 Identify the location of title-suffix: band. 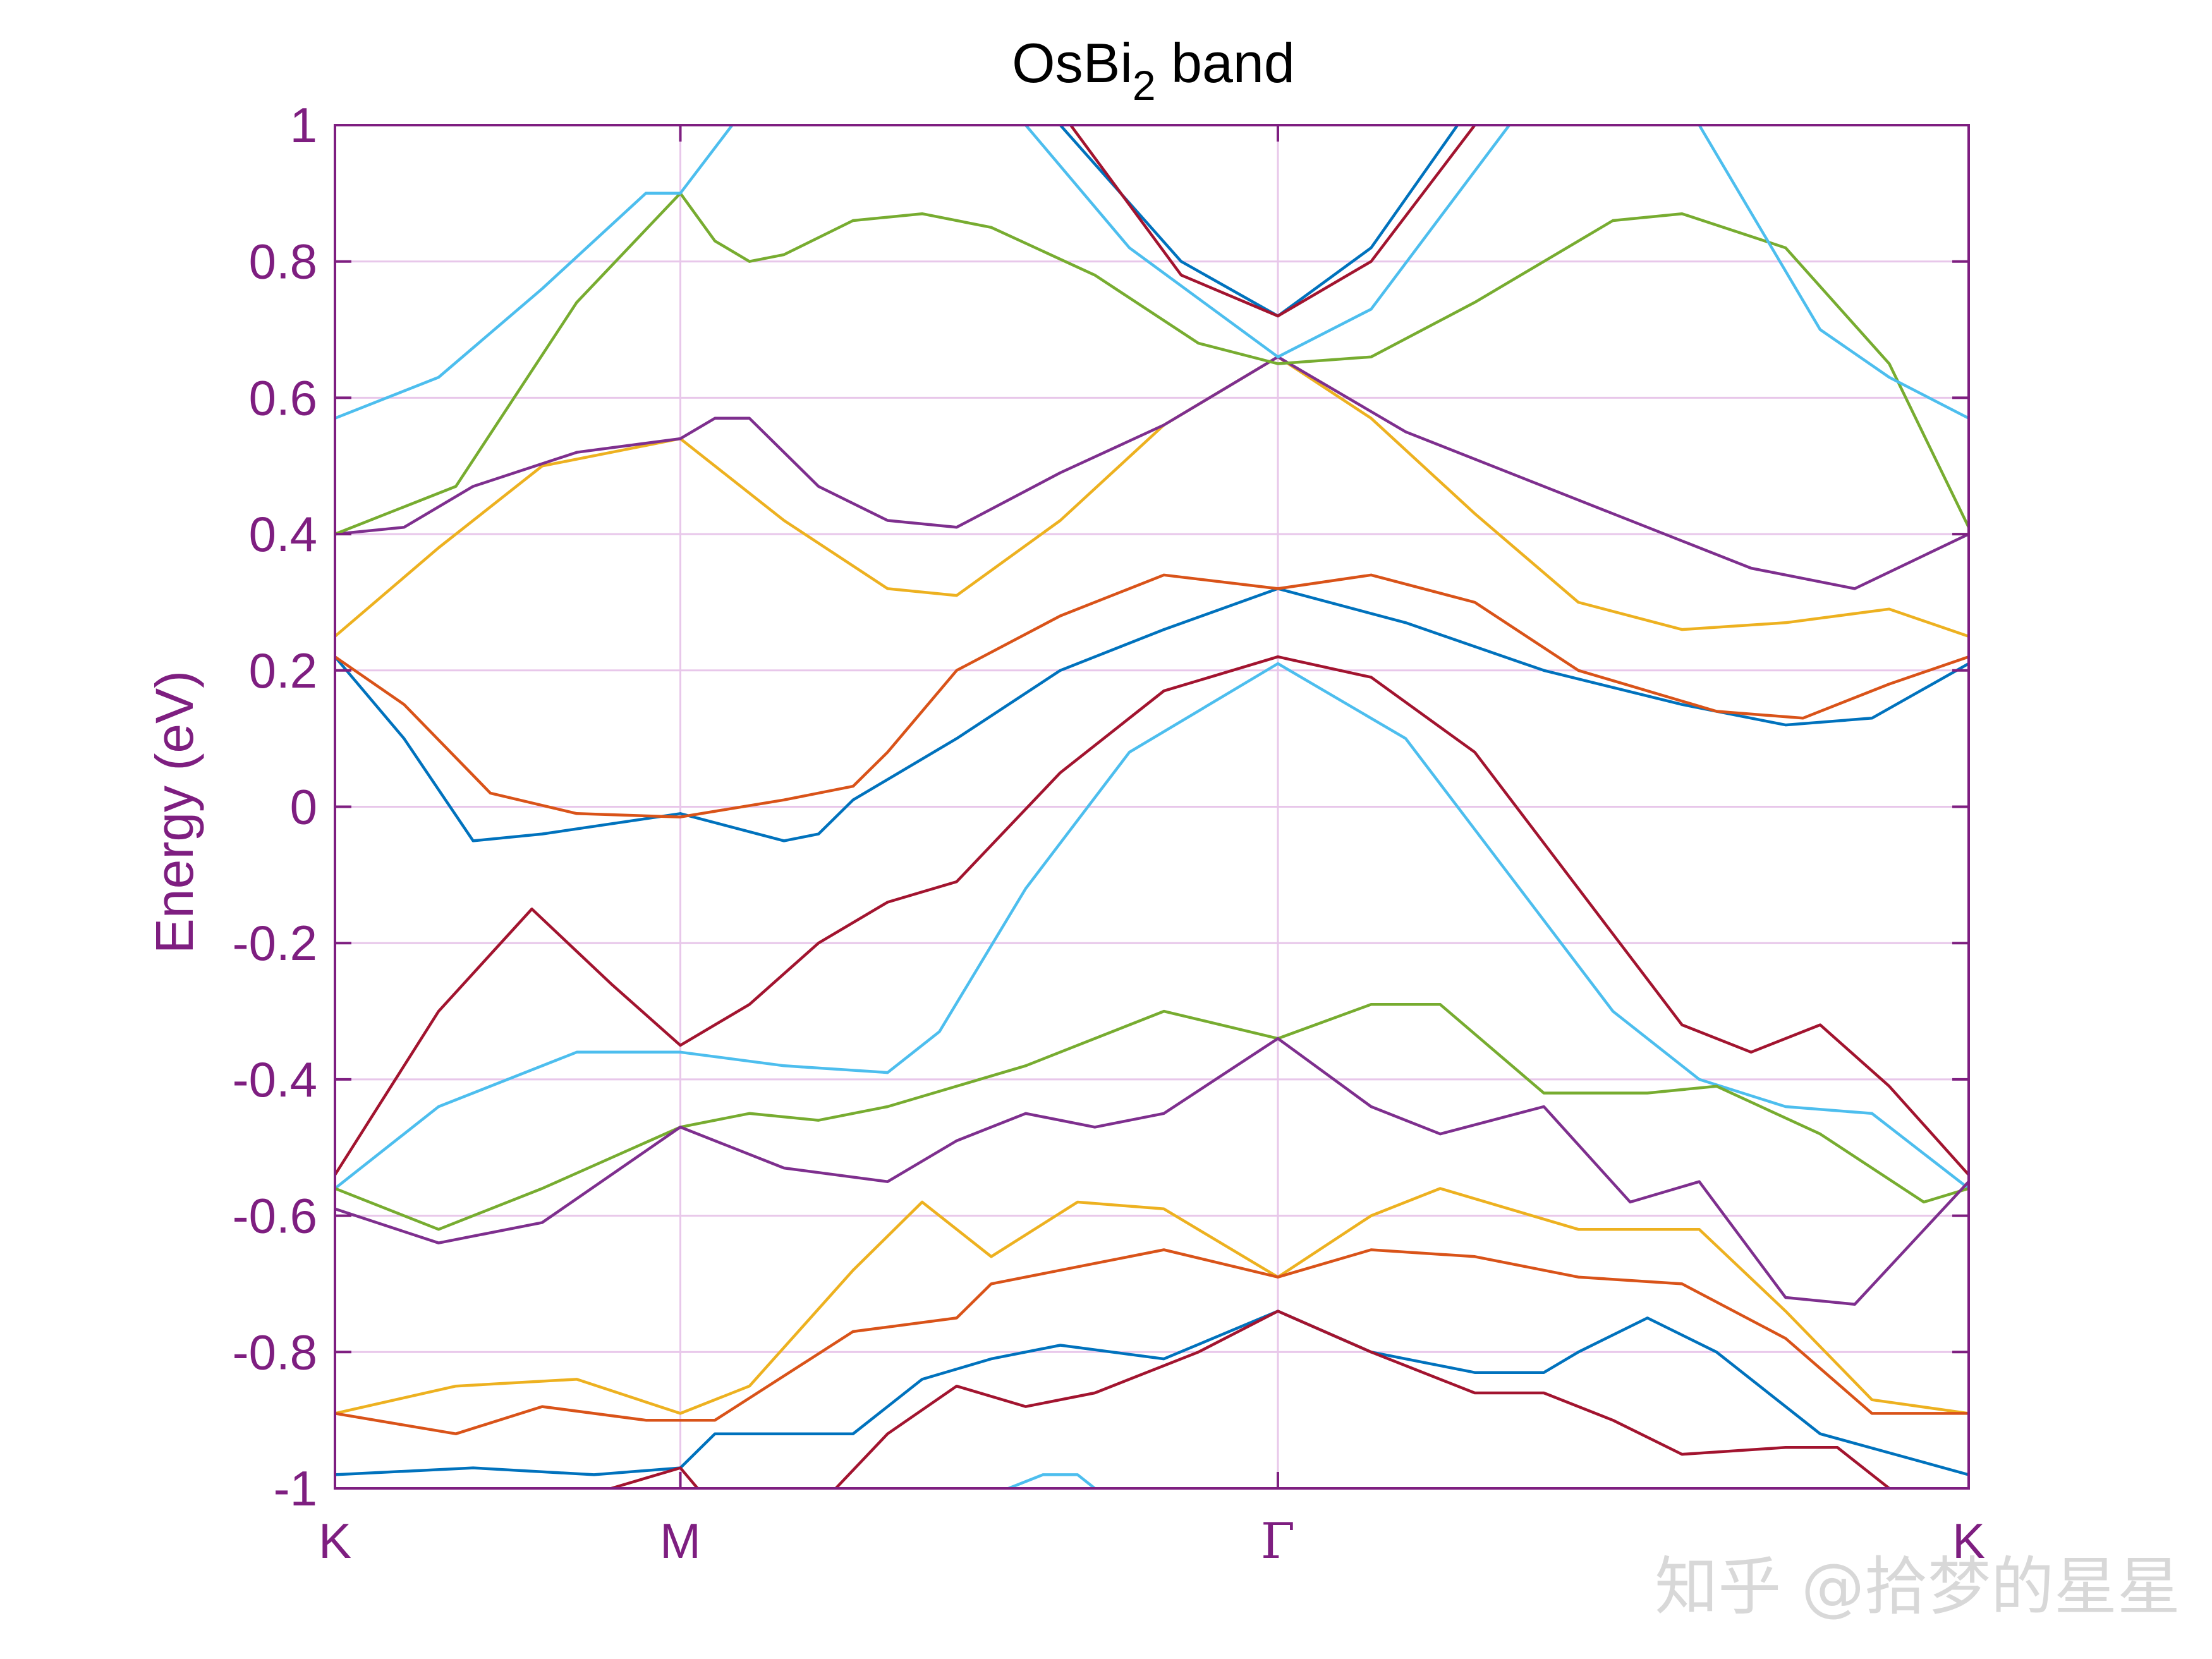
(1225, 63).